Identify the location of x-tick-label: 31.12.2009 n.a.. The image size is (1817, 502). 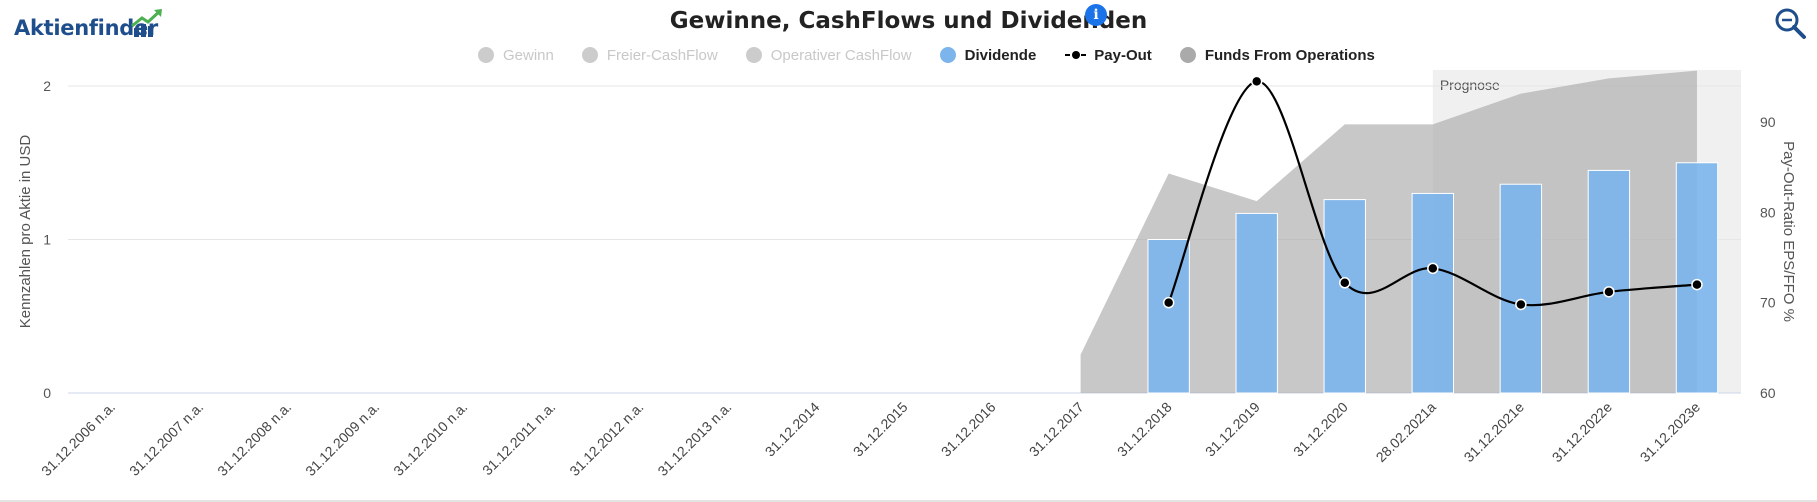
(342, 439).